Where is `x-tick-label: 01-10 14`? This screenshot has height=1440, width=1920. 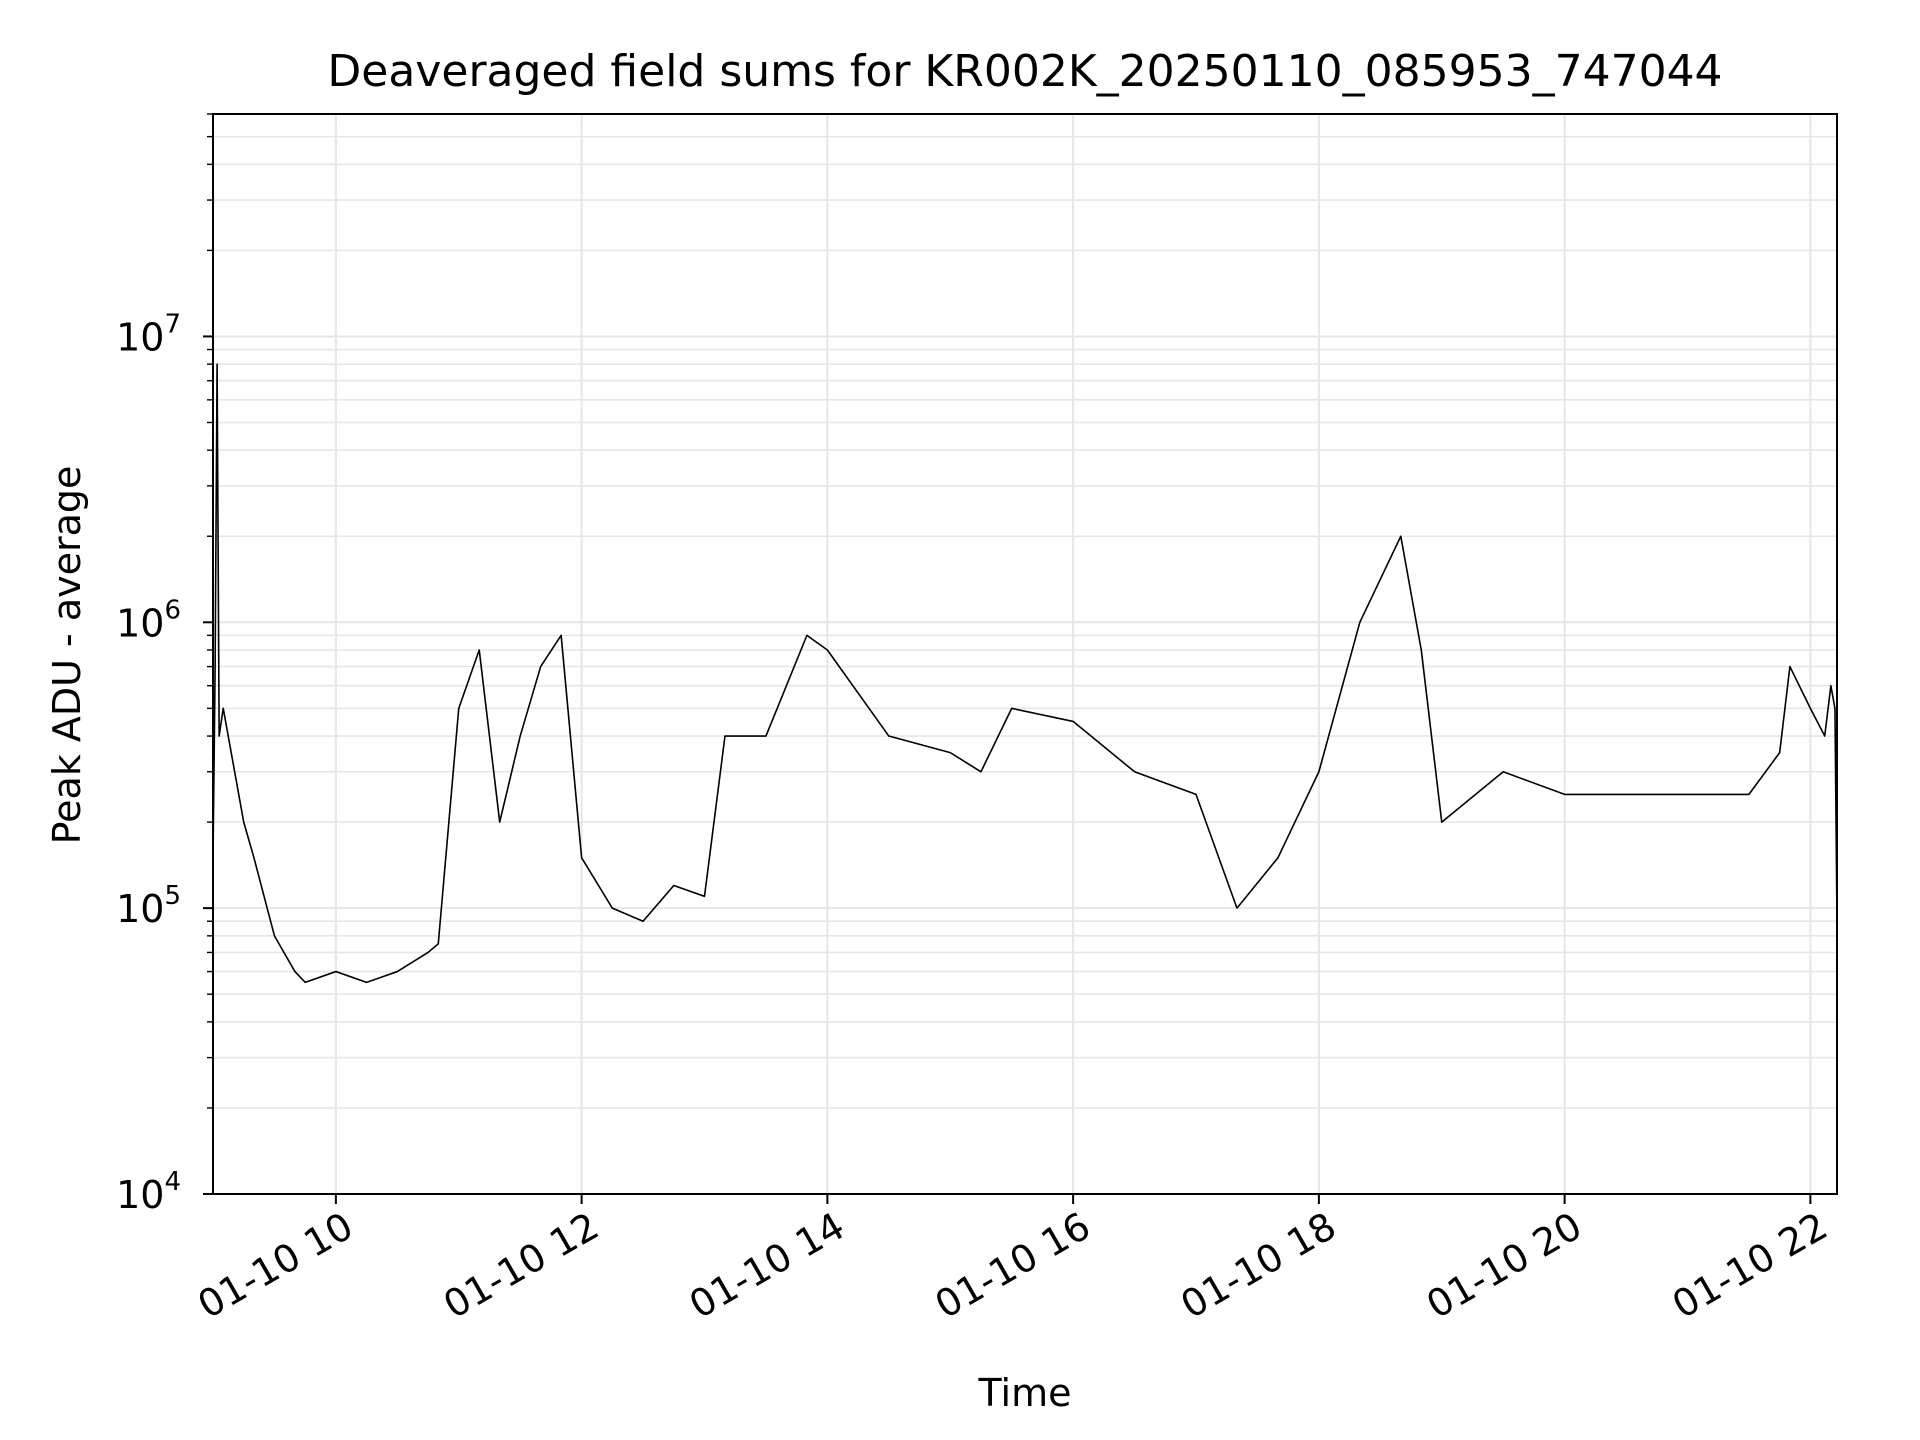 x-tick-label: 01-10 14 is located at coordinates (767, 1266).